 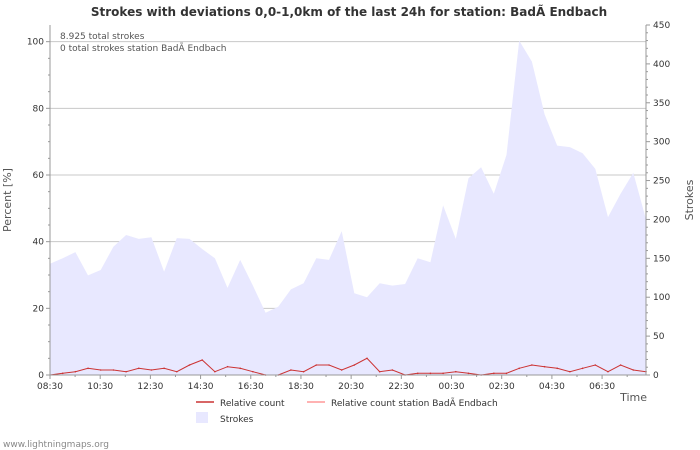 What do you see at coordinates (602, 387) in the screenshot?
I see `x-tick-label-11: 06:30` at bounding box center [602, 387].